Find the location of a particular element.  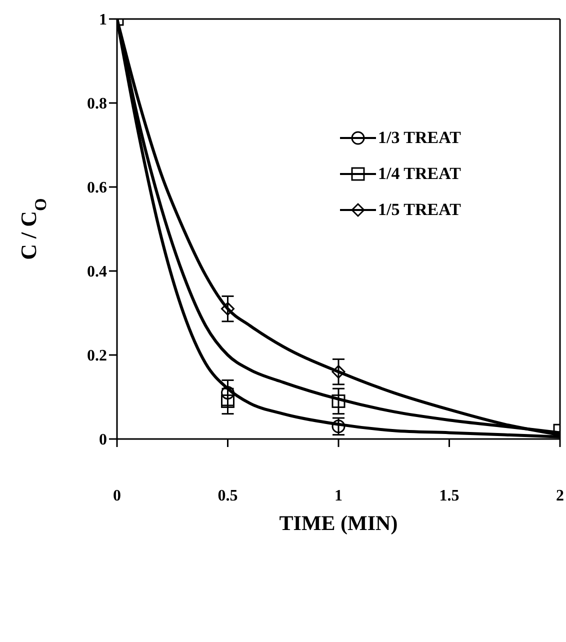

x-tick-label: 1 is located at coordinates (338, 495).